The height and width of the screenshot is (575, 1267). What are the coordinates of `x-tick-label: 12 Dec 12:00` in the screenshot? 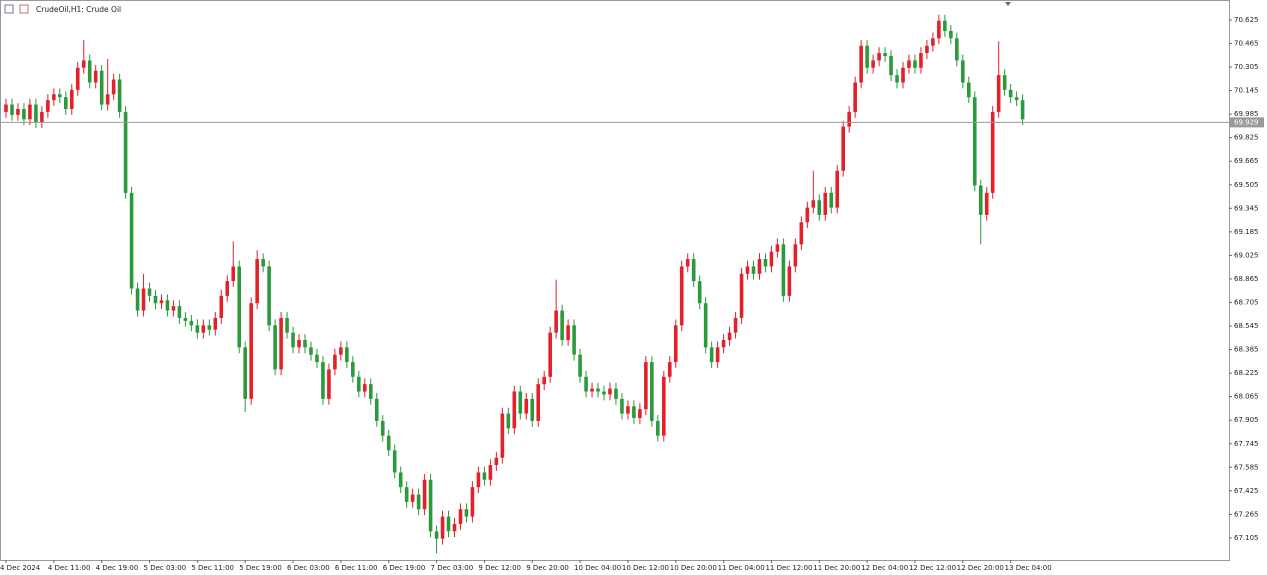 It's located at (932, 568).